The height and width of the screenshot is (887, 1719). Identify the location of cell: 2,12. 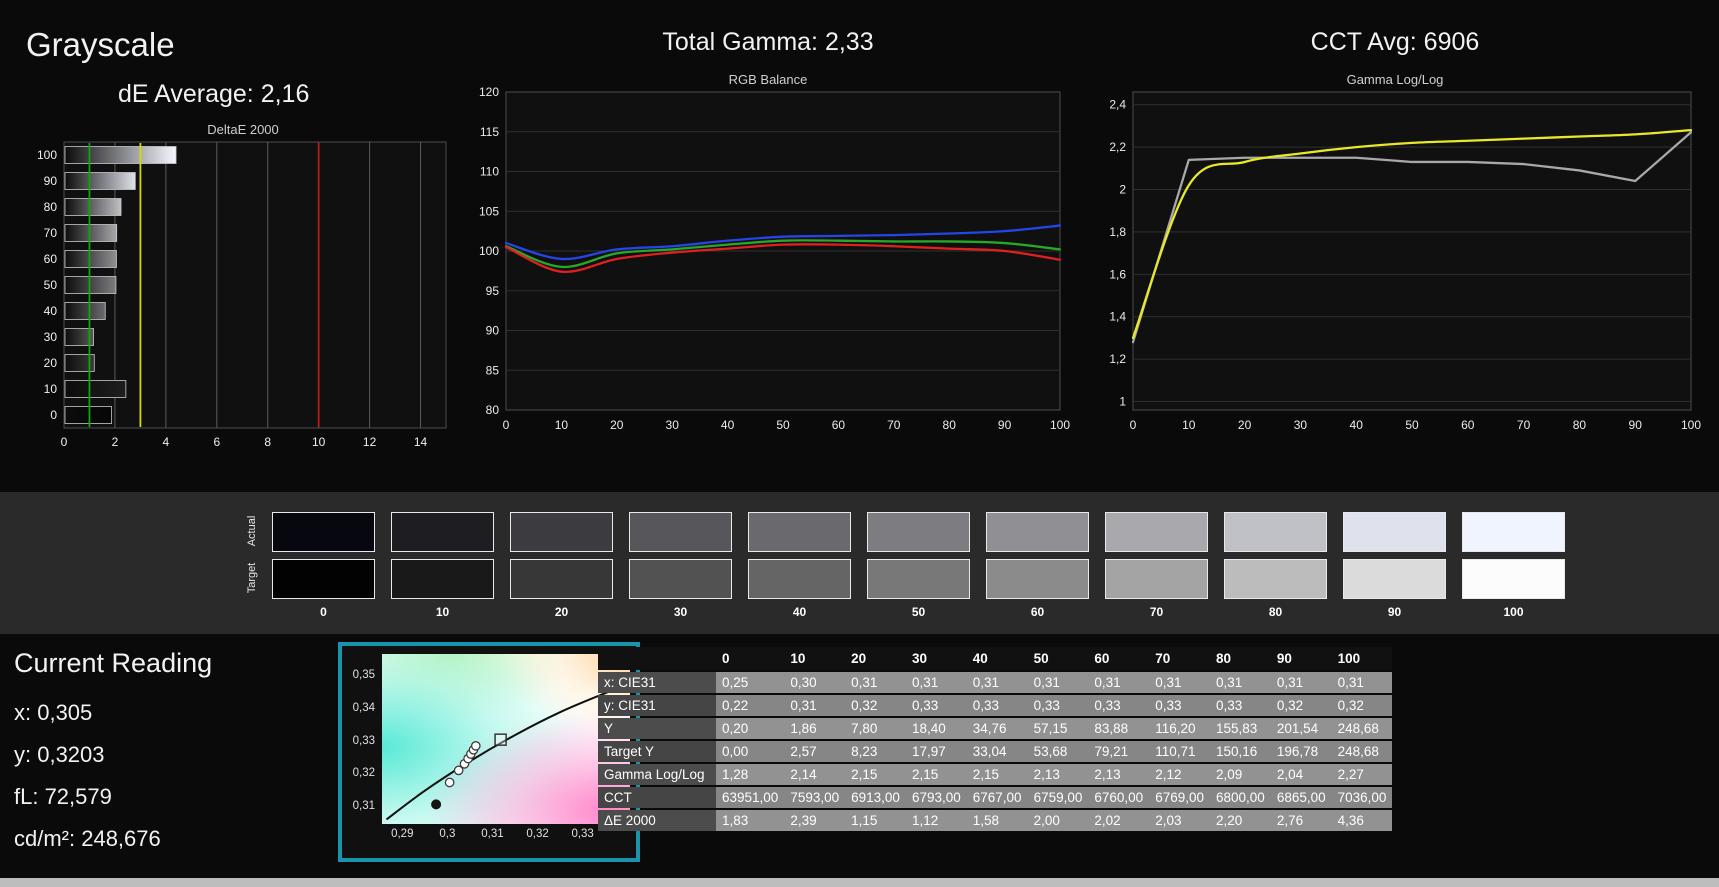
(1179, 774).